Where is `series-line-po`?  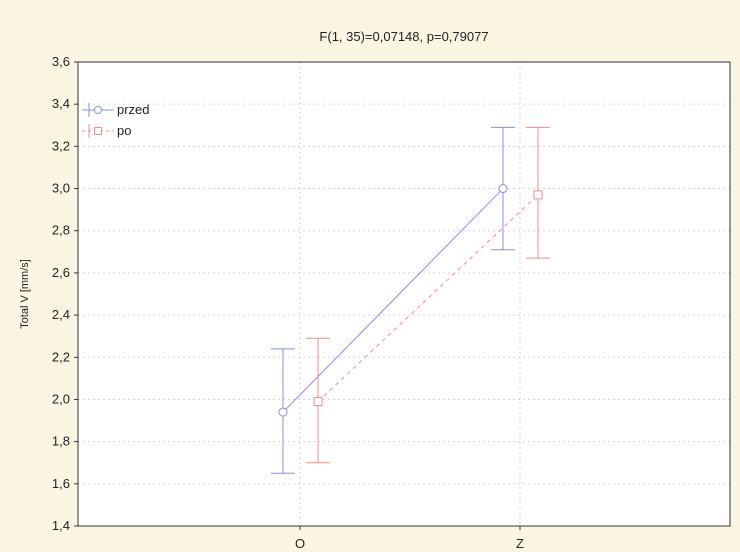
series-line-po is located at coordinates (428, 298).